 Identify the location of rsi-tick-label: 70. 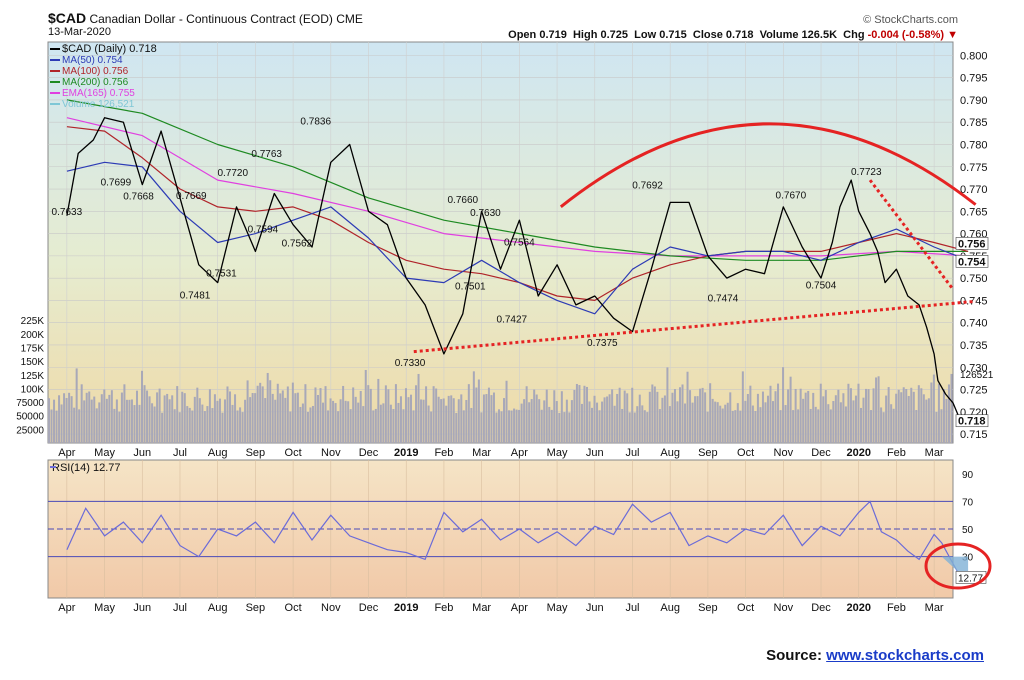
(968, 502).